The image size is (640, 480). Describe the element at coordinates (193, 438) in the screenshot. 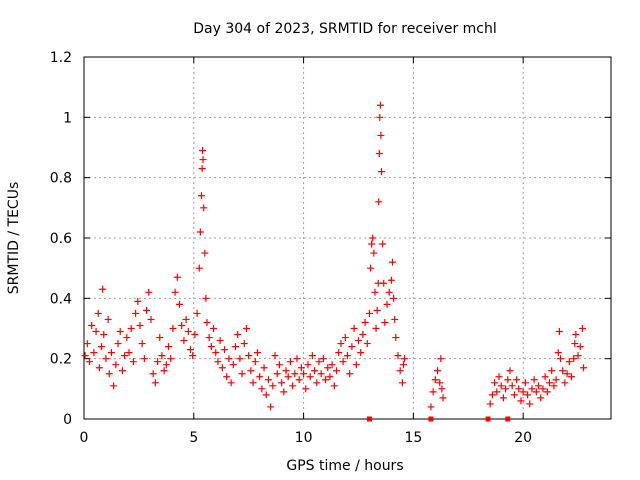

I see `x-tick-label: 5` at that location.